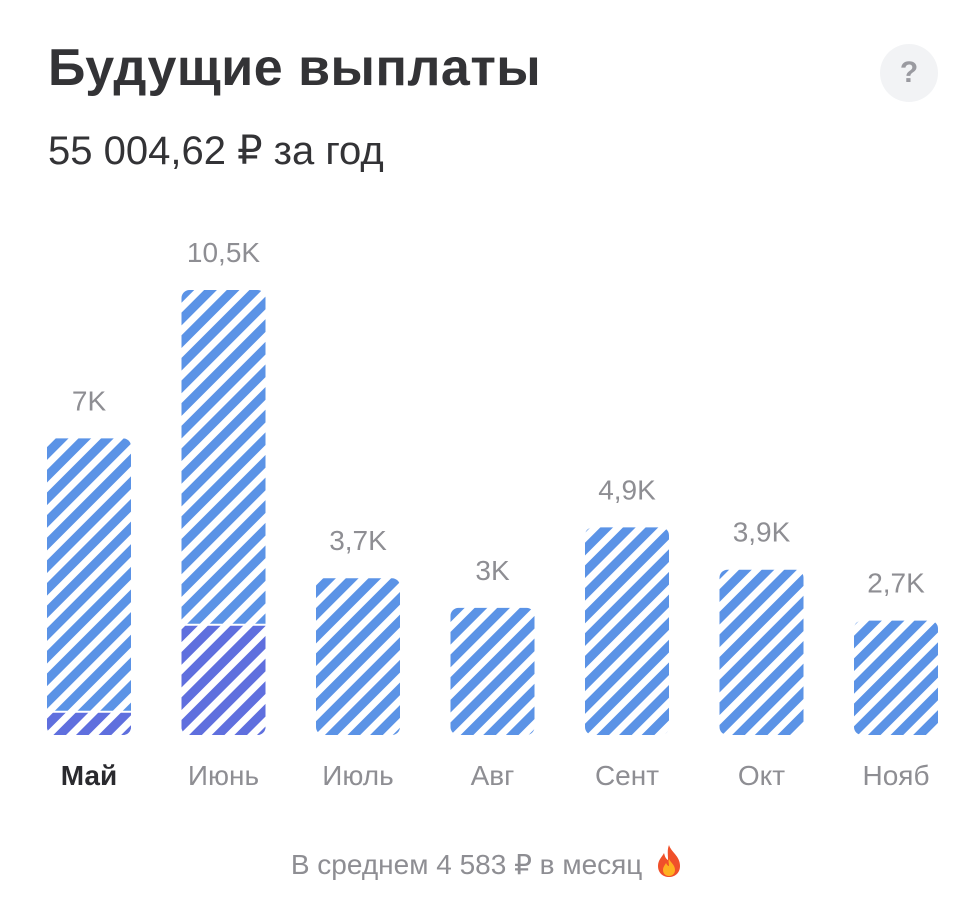  Describe the element at coordinates (223, 679) in the screenshot. I see `bar-1-paid-segment` at that location.